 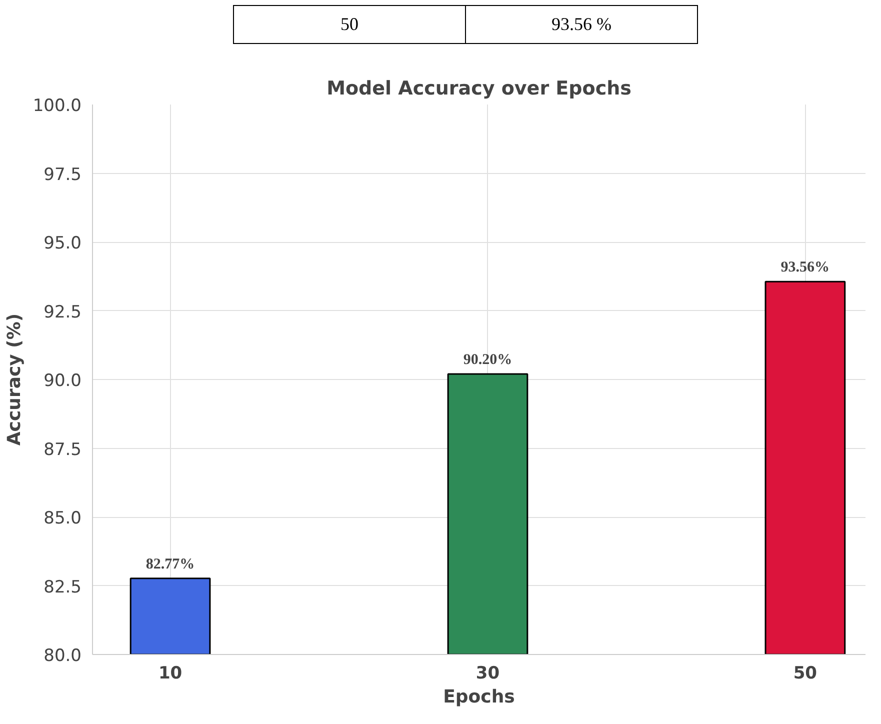 I want to click on x-tick-label: 10, so click(x=170, y=674).